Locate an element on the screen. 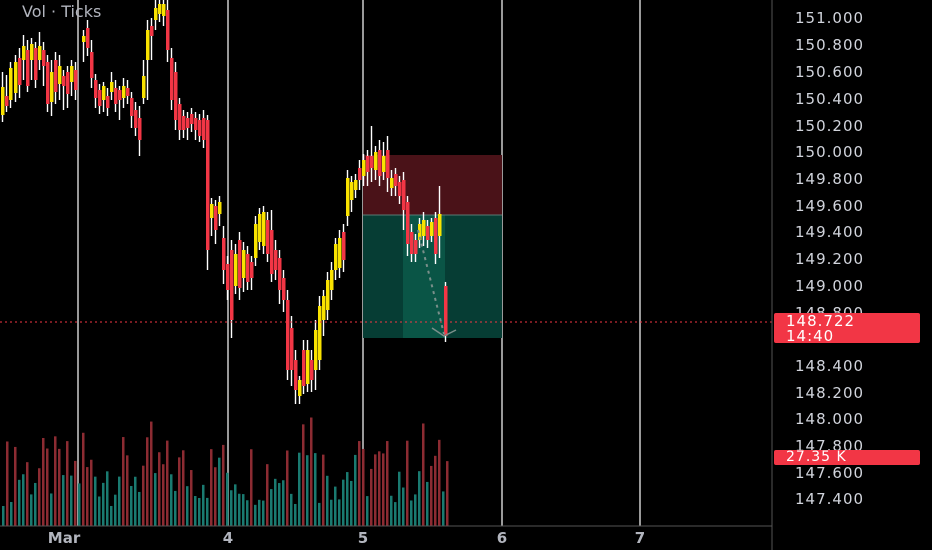  position-zones is located at coordinates (432, 246).